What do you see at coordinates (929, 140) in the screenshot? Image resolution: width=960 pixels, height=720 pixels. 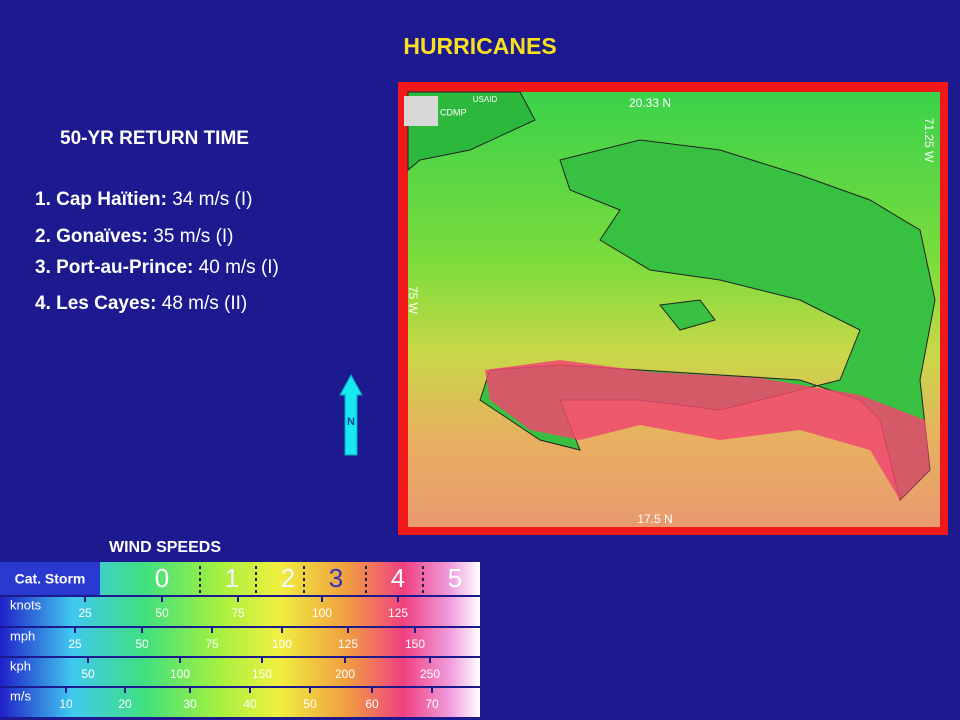 I see `map-label: 71.25 W` at bounding box center [929, 140].